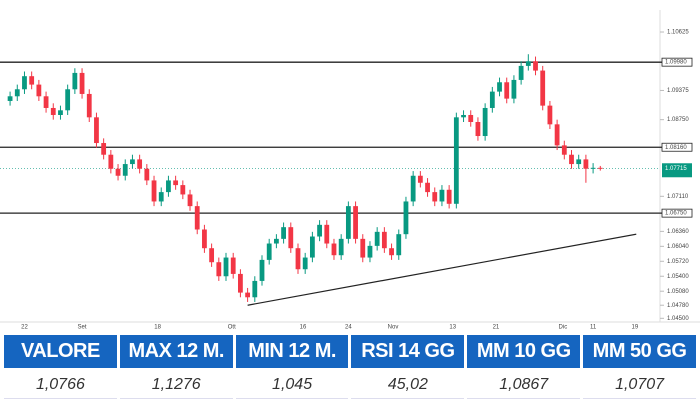 The image size is (700, 400). I want to click on header-cell: MM 10 GG, so click(524, 351).